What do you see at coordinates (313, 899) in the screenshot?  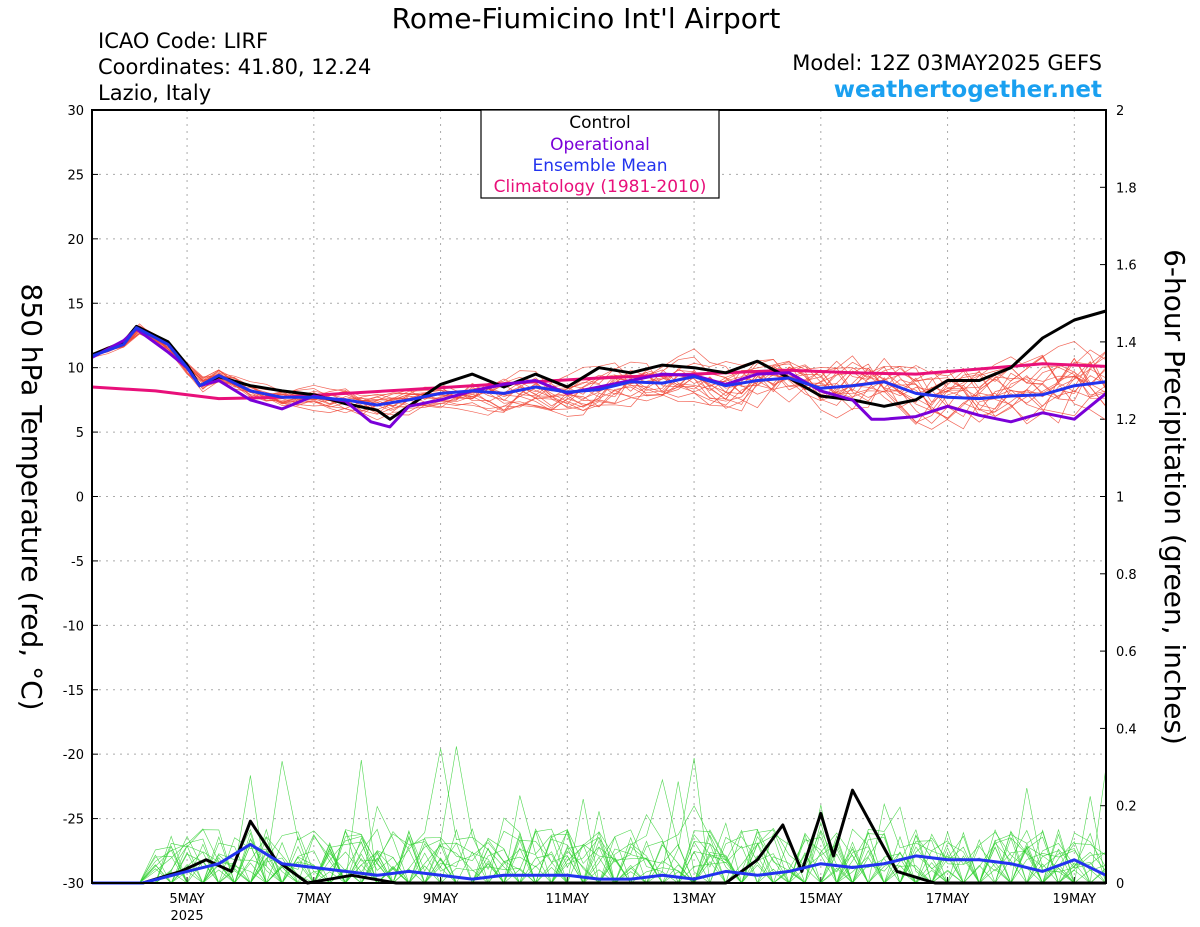 I see `x-tick-label: 7MAY` at bounding box center [313, 899].